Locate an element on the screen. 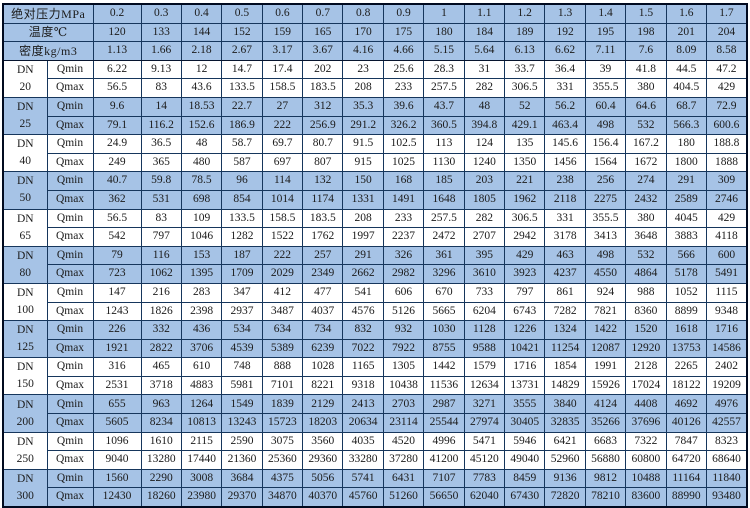  qmax-value-cell: 17440 is located at coordinates (201, 460).